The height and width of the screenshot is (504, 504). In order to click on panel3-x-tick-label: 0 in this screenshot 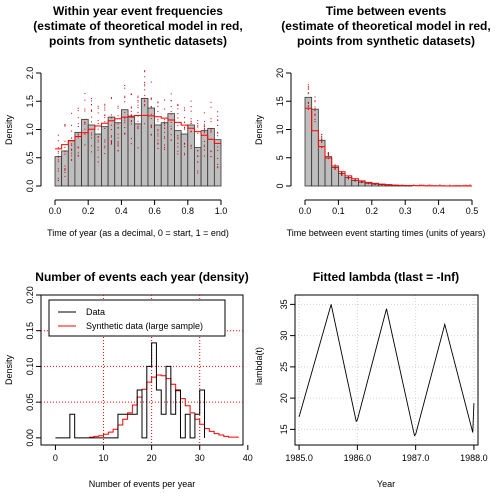, I will do `click(55, 458)`.